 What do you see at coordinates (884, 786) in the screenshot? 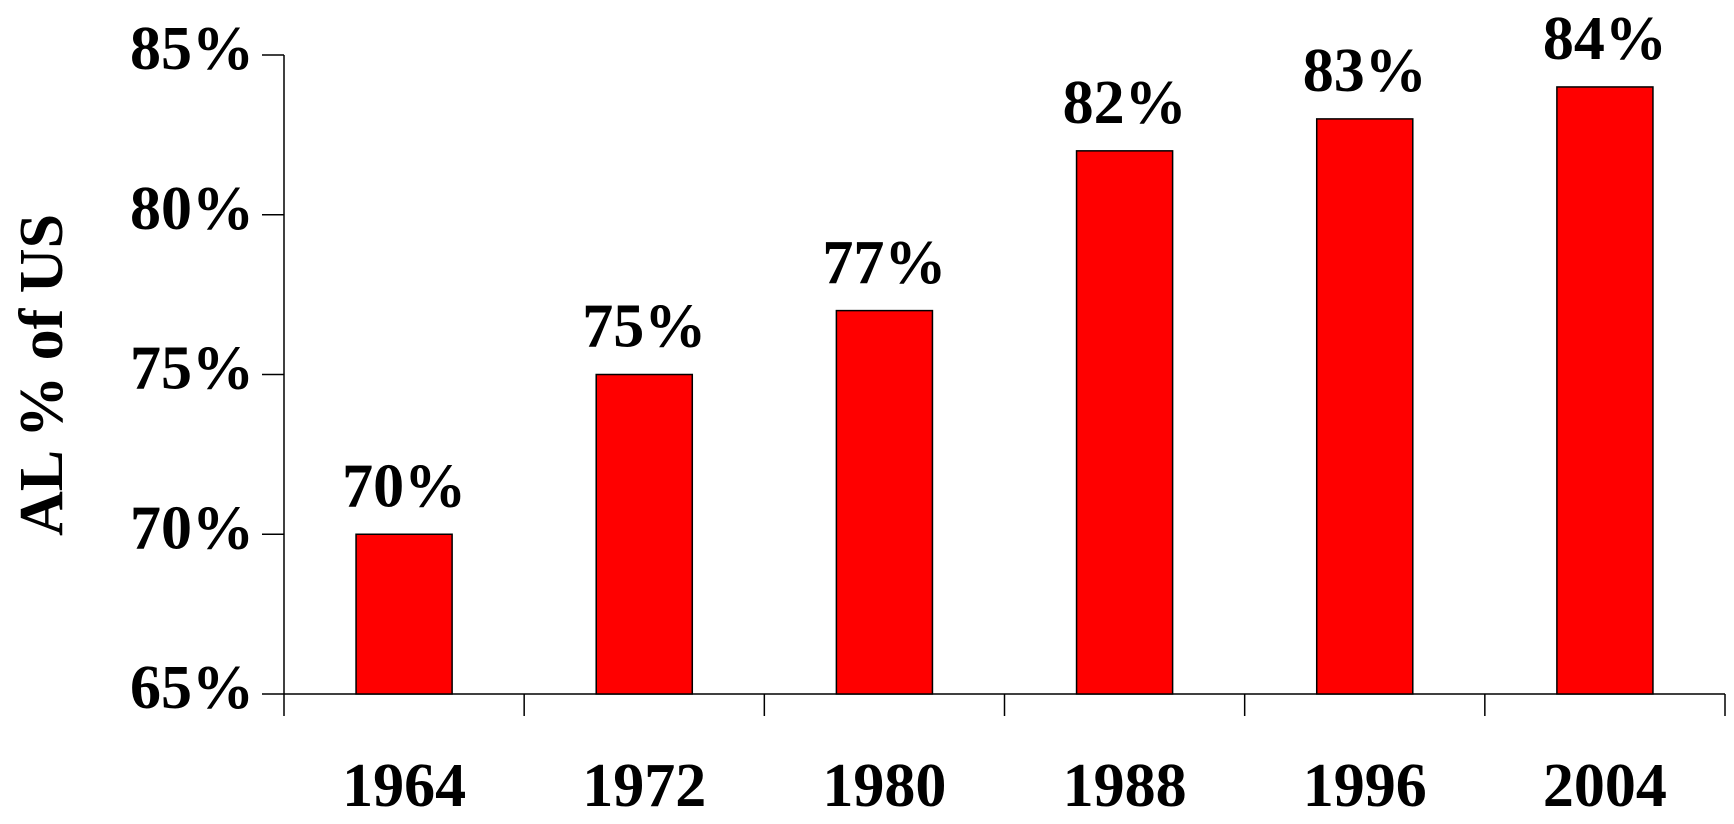
I see `x-tick-label: 1980` at bounding box center [884, 786].